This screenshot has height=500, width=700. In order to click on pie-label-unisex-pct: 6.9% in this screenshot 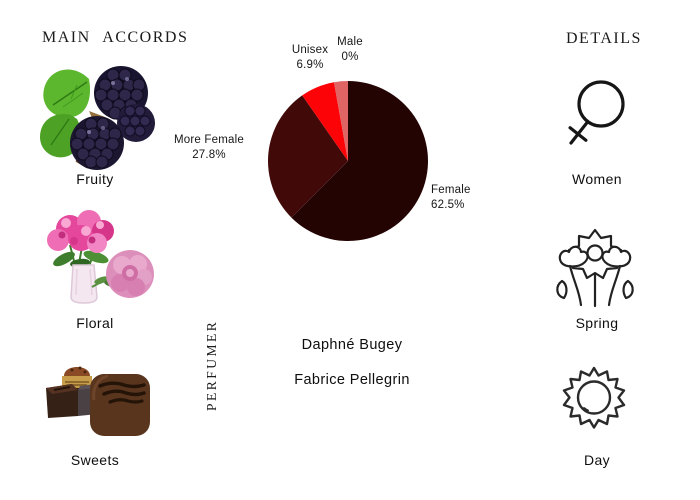, I will do `click(310, 65)`.